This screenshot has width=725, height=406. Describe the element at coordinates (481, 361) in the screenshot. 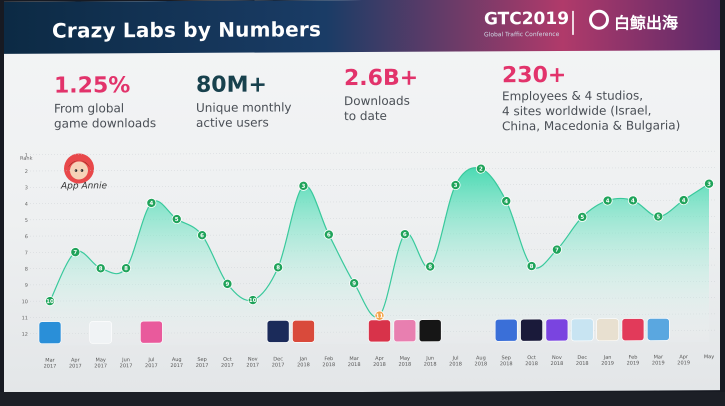

I see `x-tick-label: Aug 2018` at that location.